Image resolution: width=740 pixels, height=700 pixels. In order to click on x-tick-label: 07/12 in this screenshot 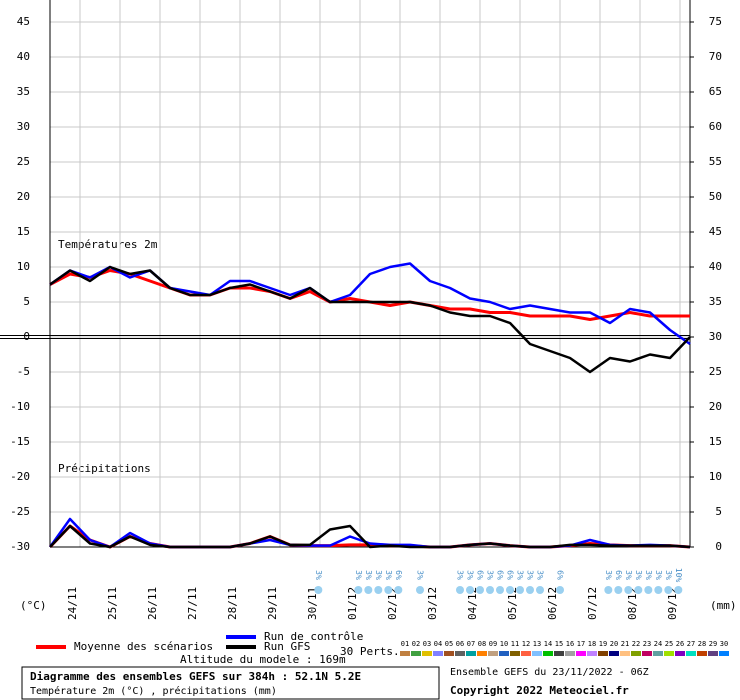, I will do `click(592, 603)`.